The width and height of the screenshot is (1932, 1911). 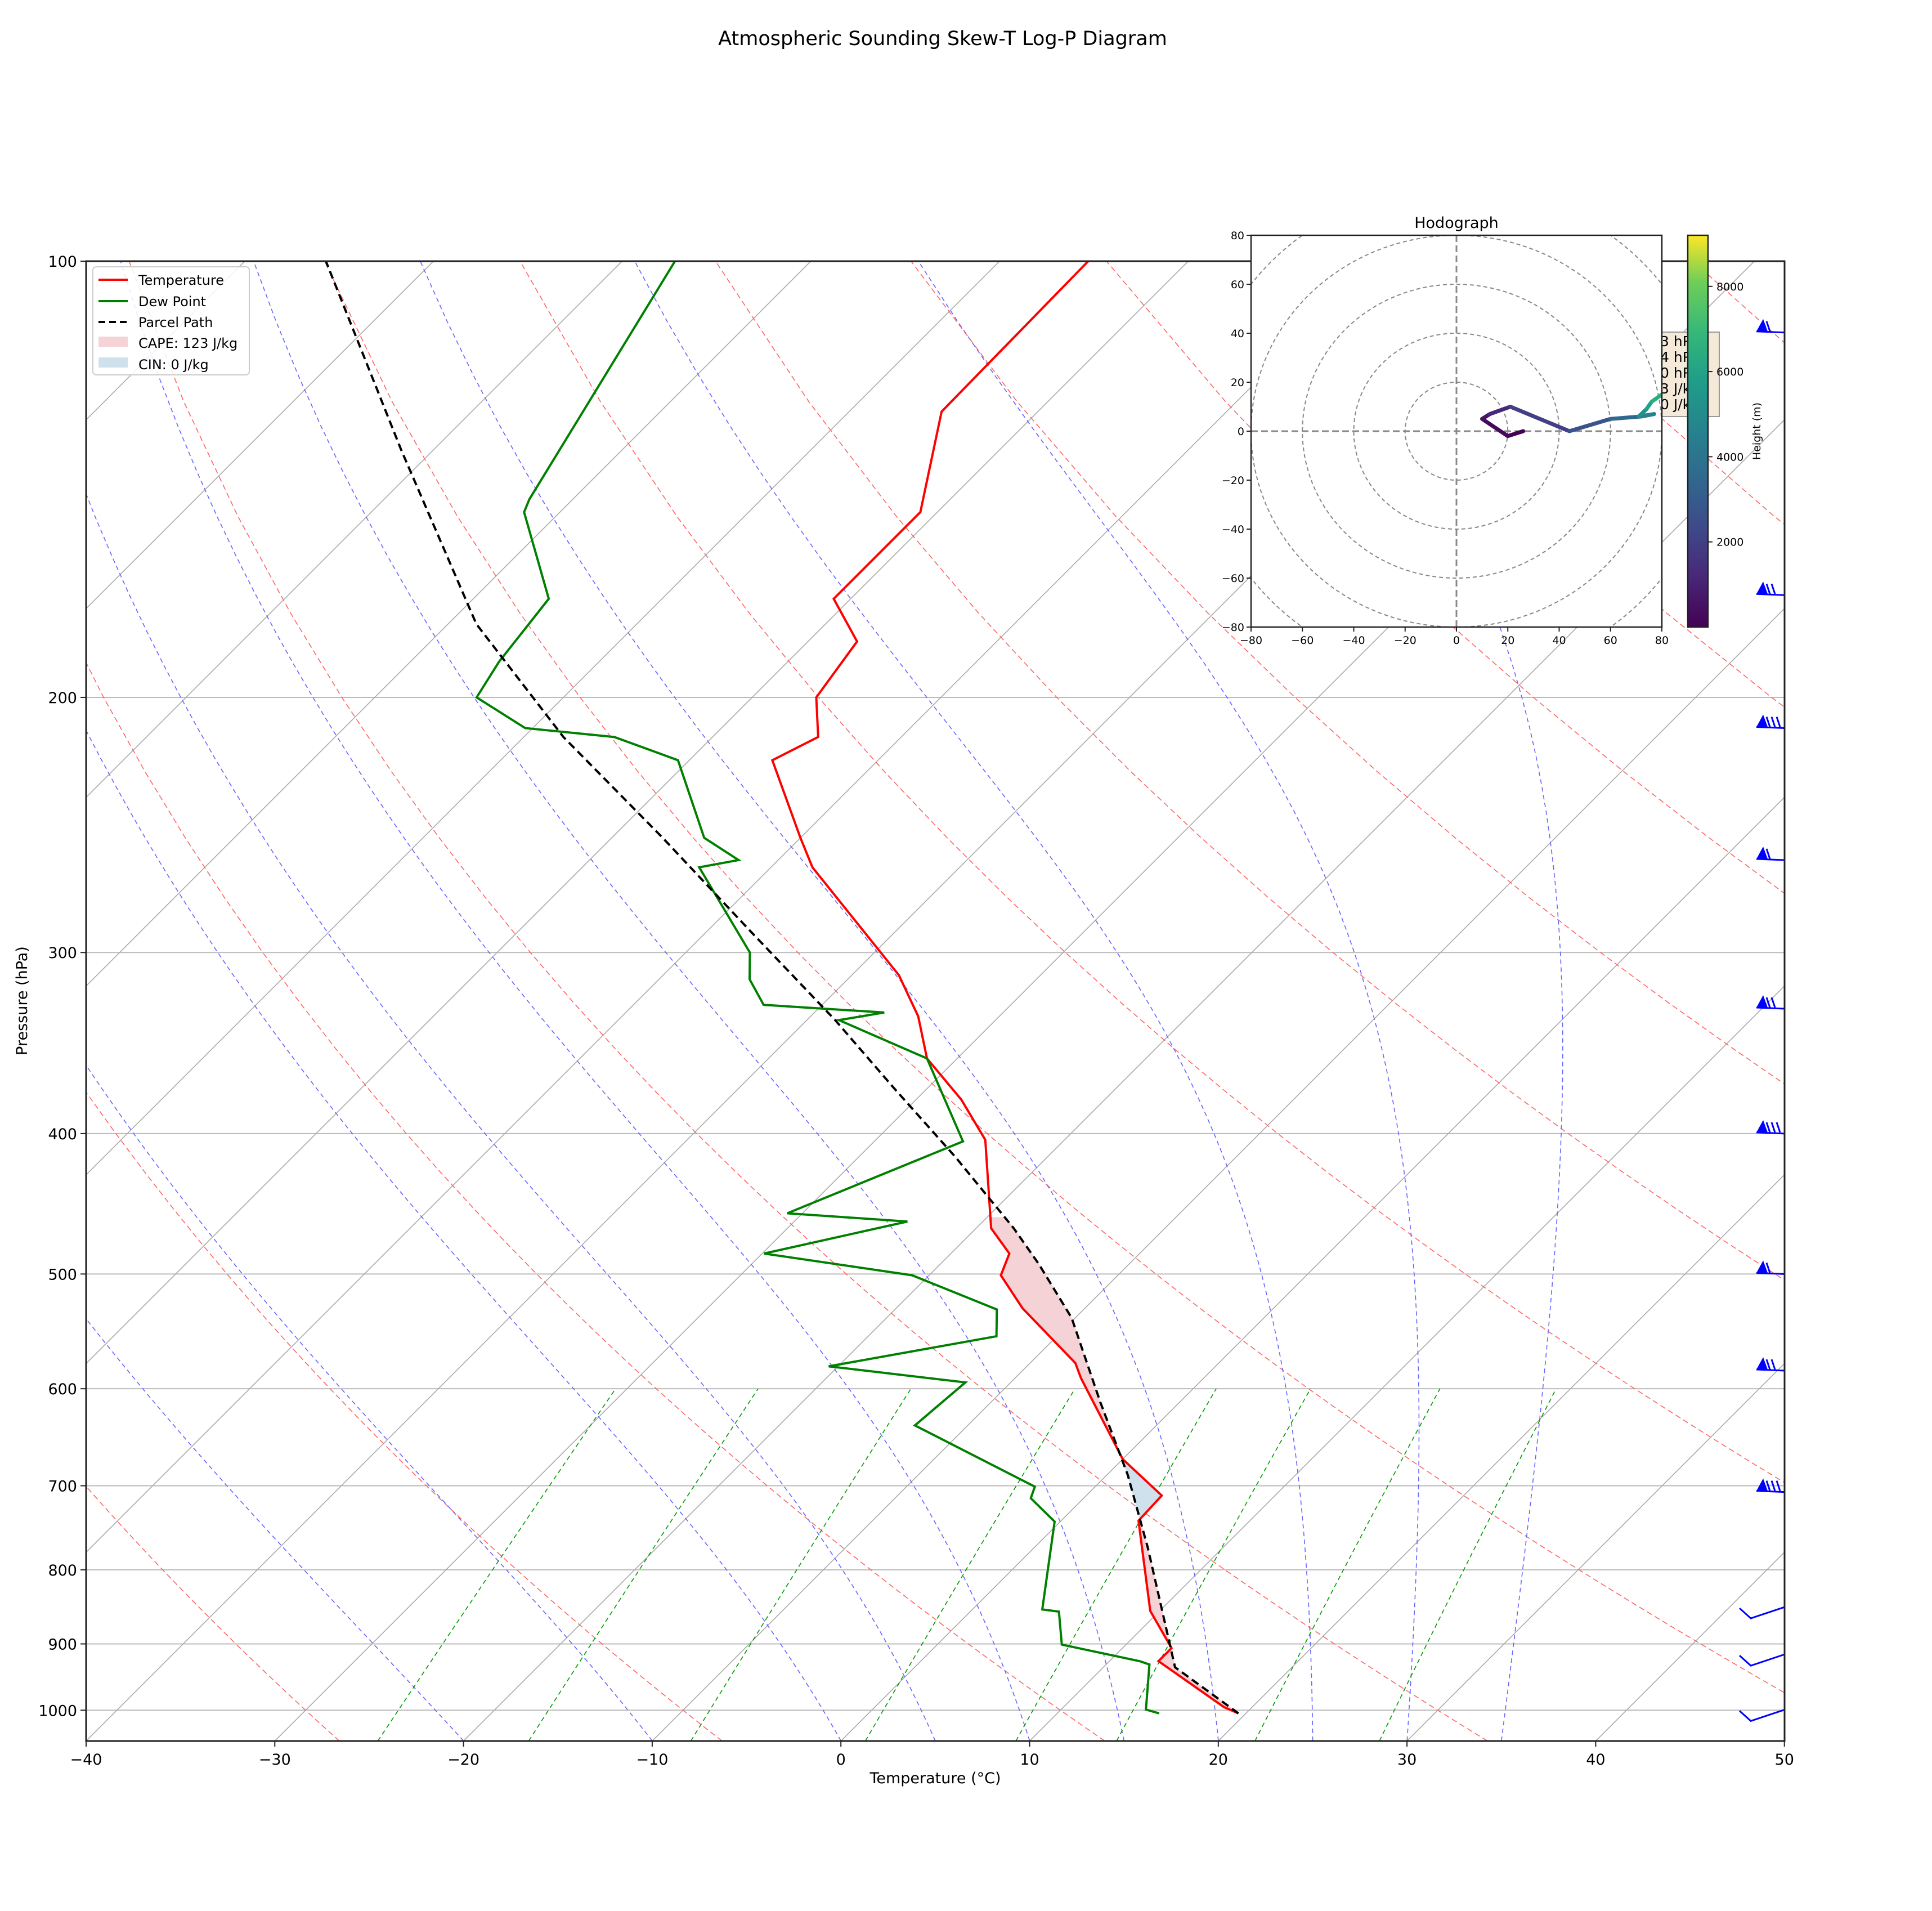 What do you see at coordinates (1676, 373) in the screenshot?
I see `svg-text: 0 hP` at bounding box center [1676, 373].